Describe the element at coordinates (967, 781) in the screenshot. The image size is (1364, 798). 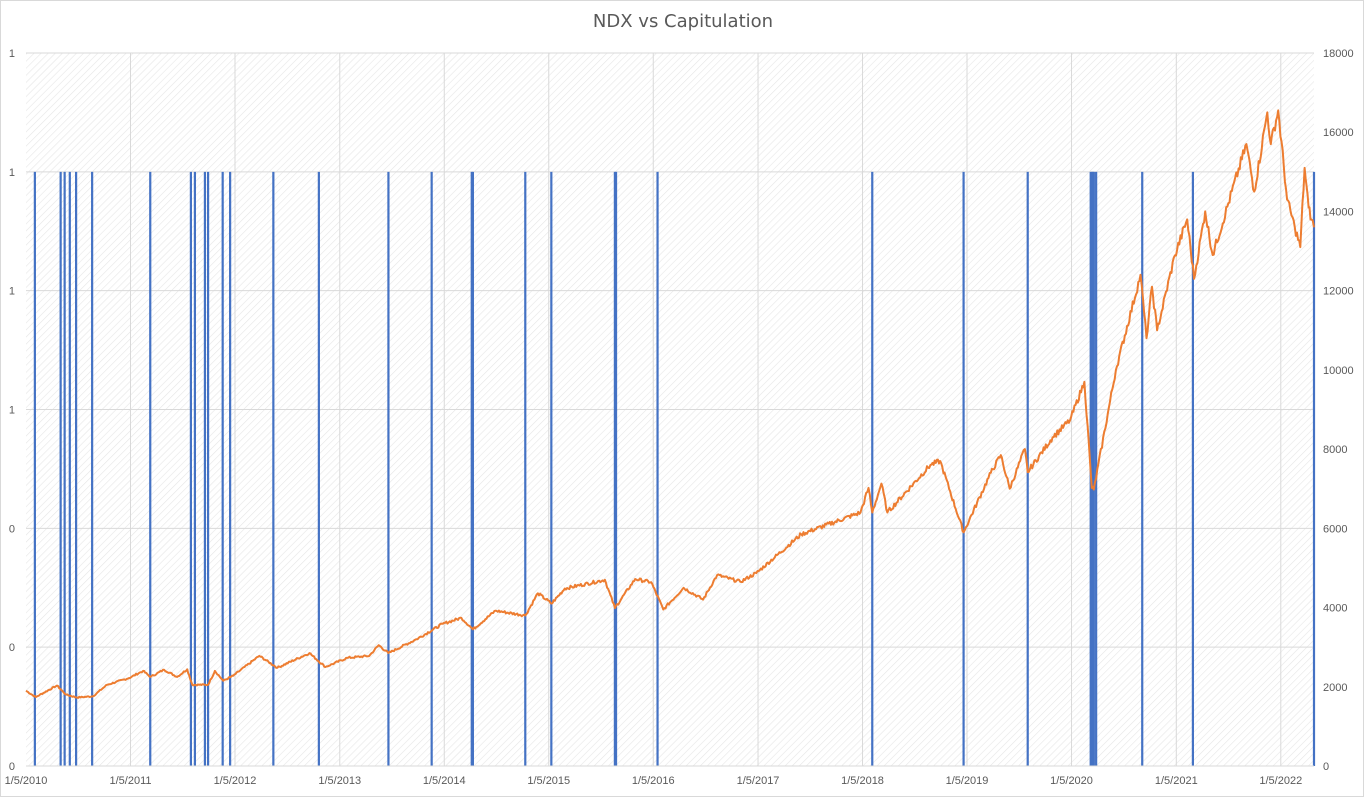
I see `x-tick-label: 1/5/2019` at that location.